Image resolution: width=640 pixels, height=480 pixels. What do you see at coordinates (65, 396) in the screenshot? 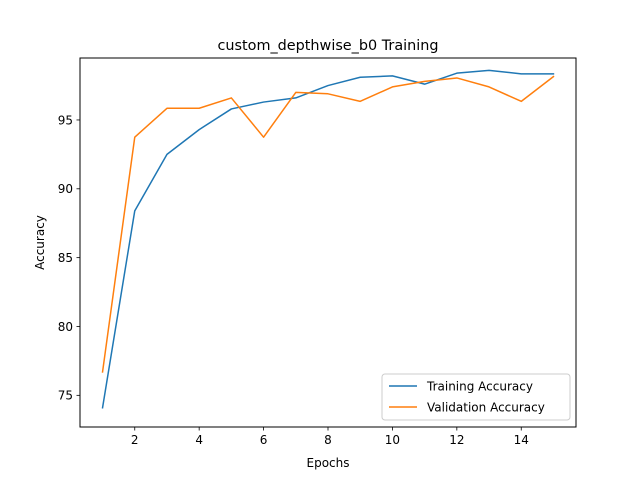
I see `y-tick-label: 75` at bounding box center [65, 396].